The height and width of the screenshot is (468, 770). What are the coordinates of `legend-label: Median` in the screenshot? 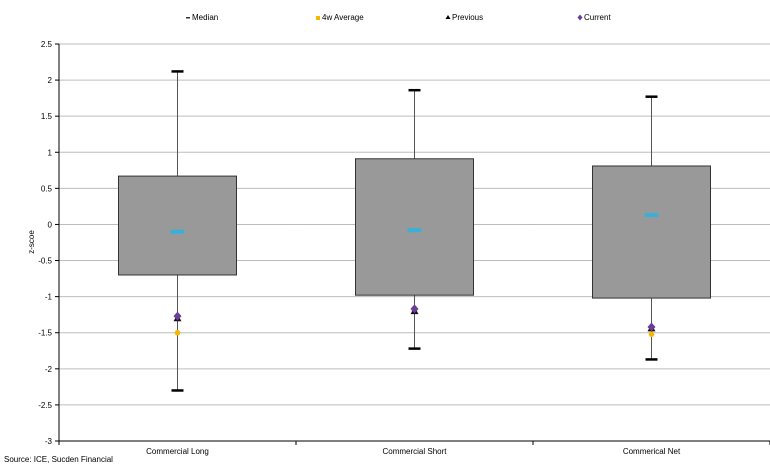 It's located at (205, 17).